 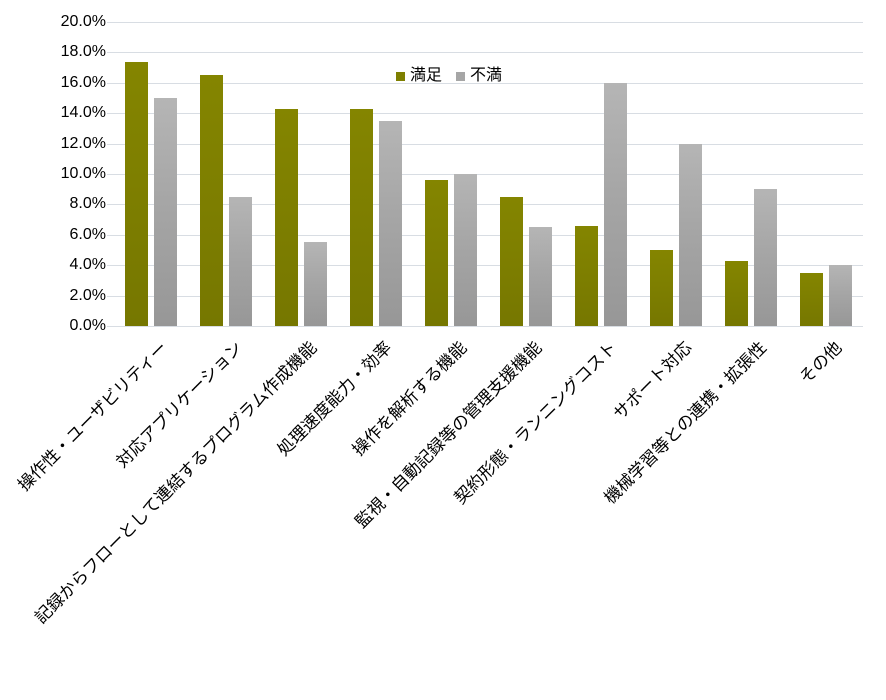 I want to click on y-axis-tick-label: 20.0%, so click(x=83, y=21).